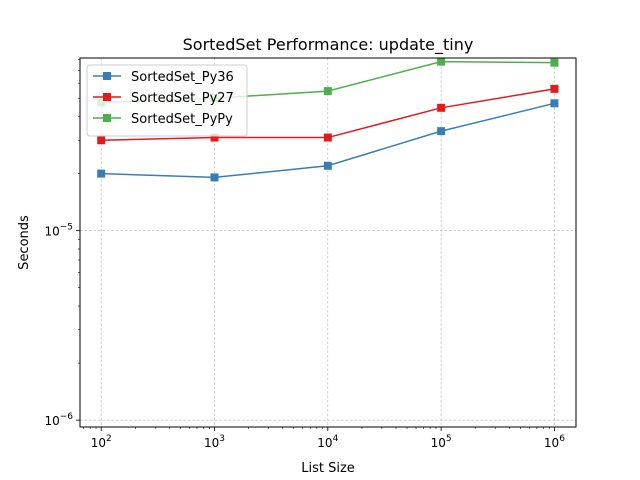 The height and width of the screenshot is (480, 640). Describe the element at coordinates (107, 97) in the screenshot. I see `legend-swatch-marker-sortedset-py27` at that location.